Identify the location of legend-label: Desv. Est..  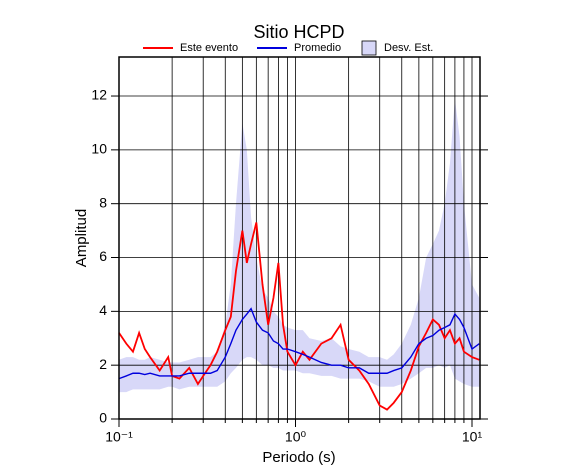
(408, 48).